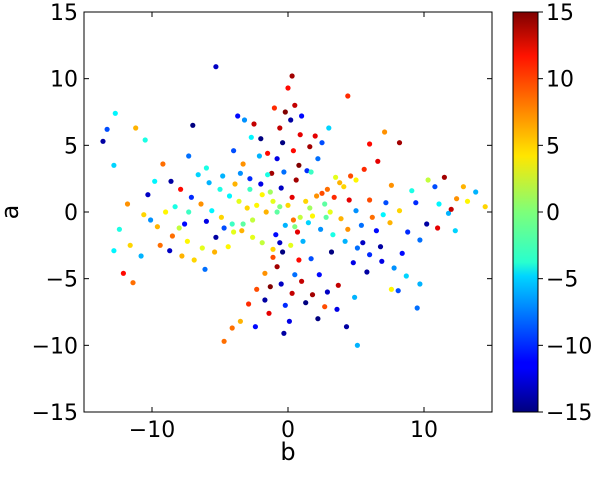  What do you see at coordinates (64, 80) in the screenshot?
I see `y-tick-label: 10` at bounding box center [64, 80].